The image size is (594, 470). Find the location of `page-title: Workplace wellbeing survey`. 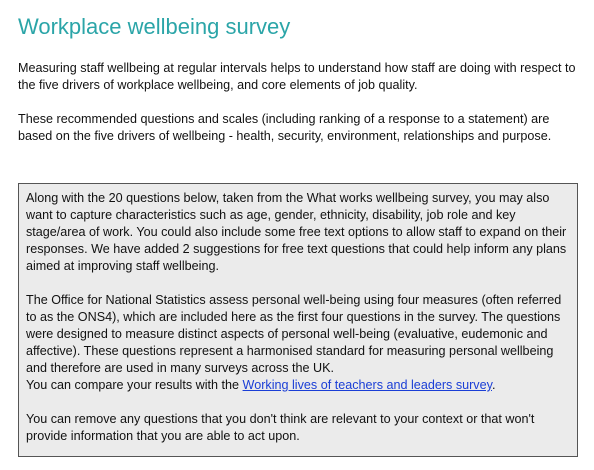

page-title: Workplace wellbeing survey is located at coordinates (154, 26).